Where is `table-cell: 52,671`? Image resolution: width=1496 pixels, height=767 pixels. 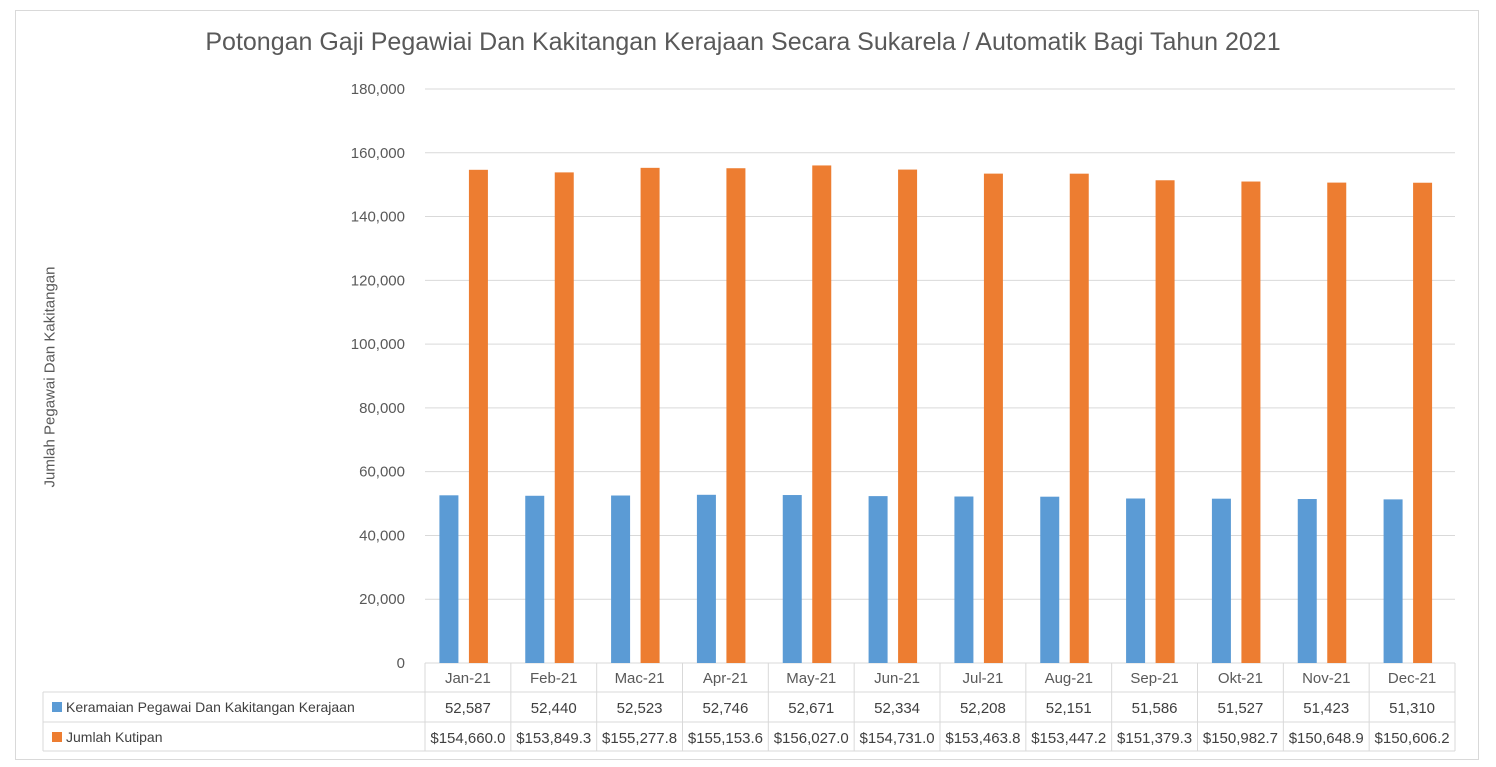 table-cell: 52,671 is located at coordinates (811, 708).